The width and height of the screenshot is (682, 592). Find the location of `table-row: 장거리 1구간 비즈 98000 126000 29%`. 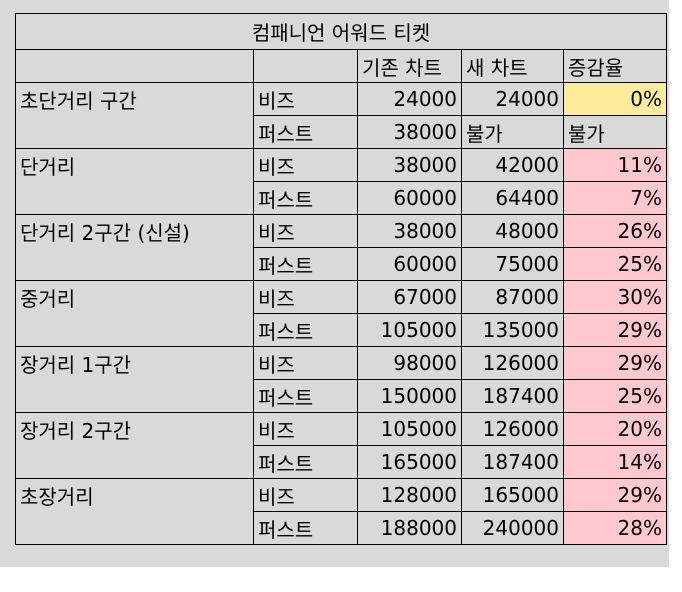

table-row: 장거리 1구간 비즈 98000 126000 29% is located at coordinates (341, 363).